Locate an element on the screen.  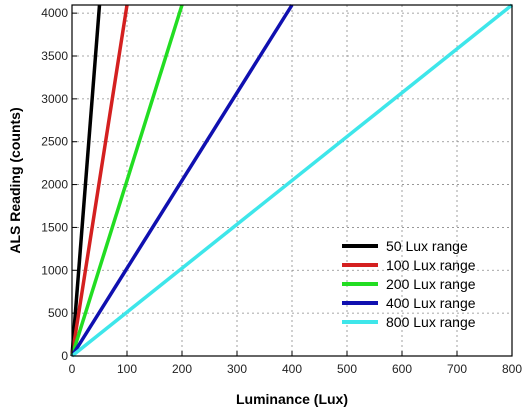
y-tick-label: 0 is located at coordinates (64, 356).